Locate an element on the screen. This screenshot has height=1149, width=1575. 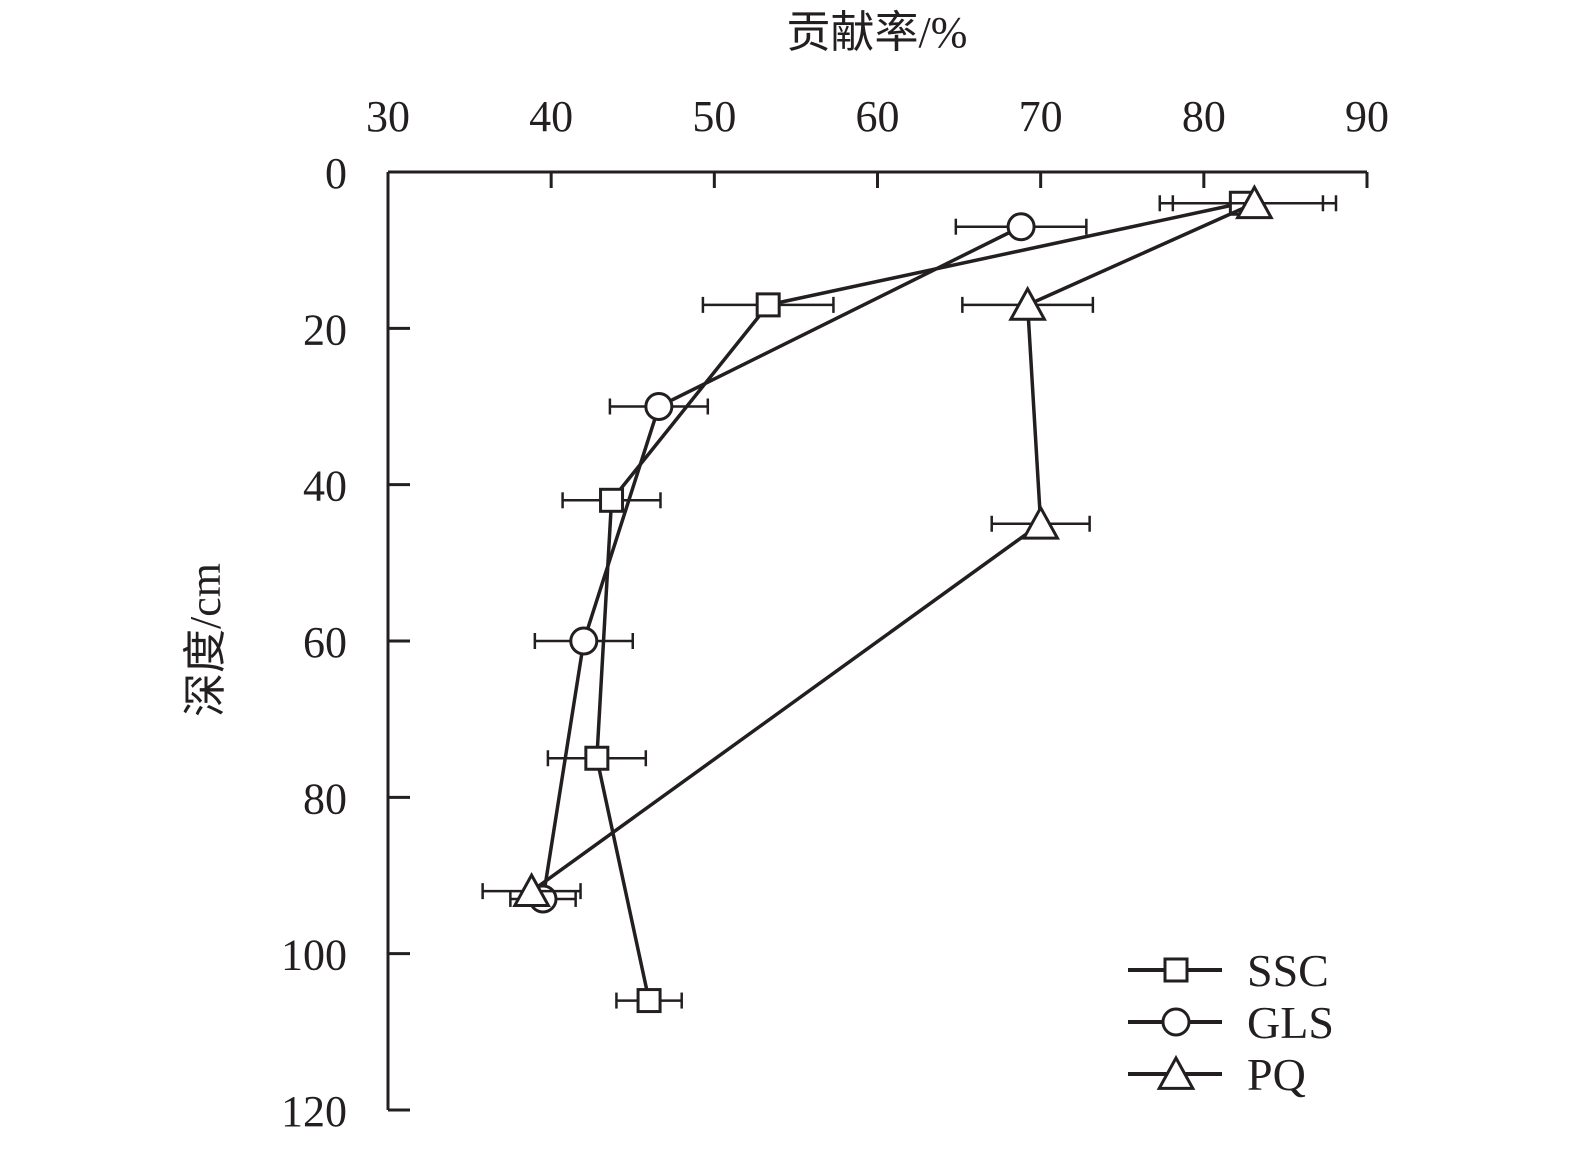
x-tick-label-5: 80 is located at coordinates (1204, 116).